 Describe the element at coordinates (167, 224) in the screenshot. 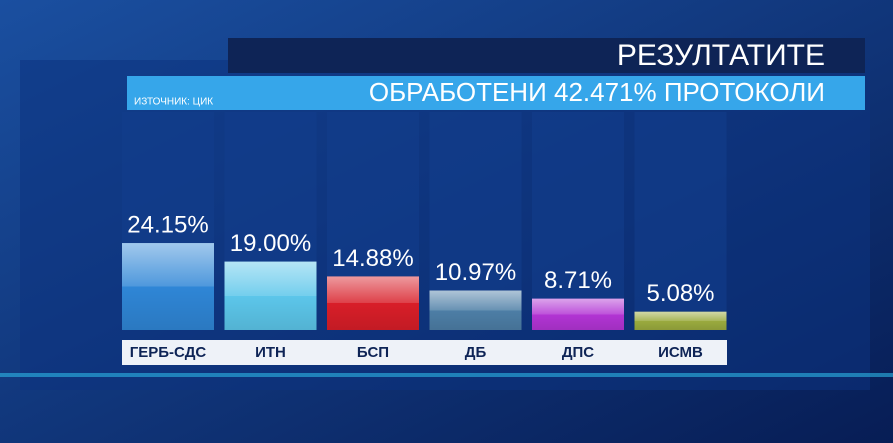

I see `value-label: 24.15%` at that location.